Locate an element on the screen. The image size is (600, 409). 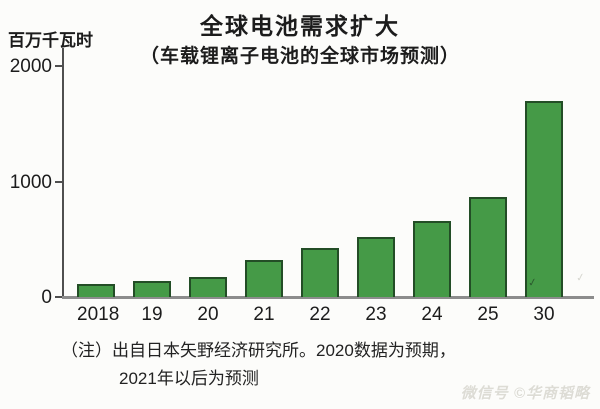
x-axis-line is located at coordinates (328, 297).